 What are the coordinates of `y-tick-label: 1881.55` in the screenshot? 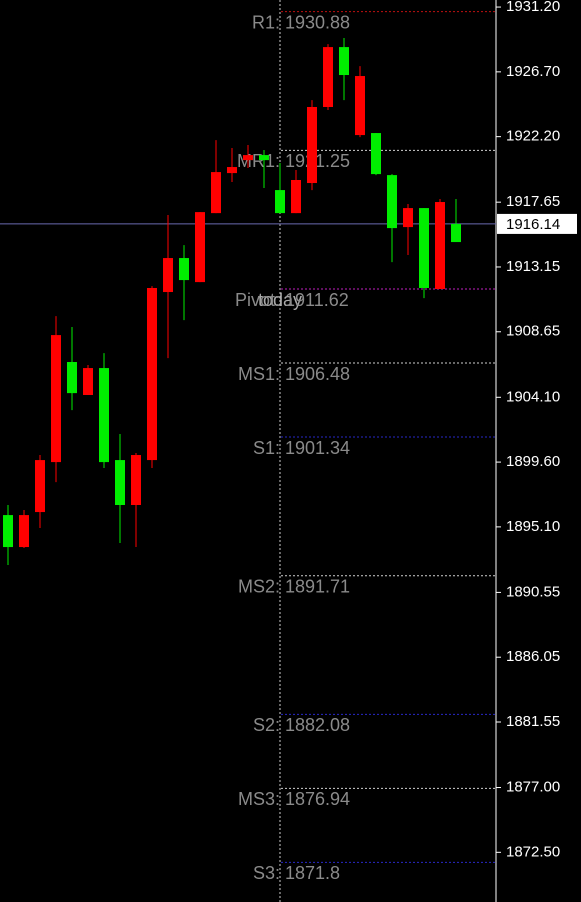 It's located at (533, 721).